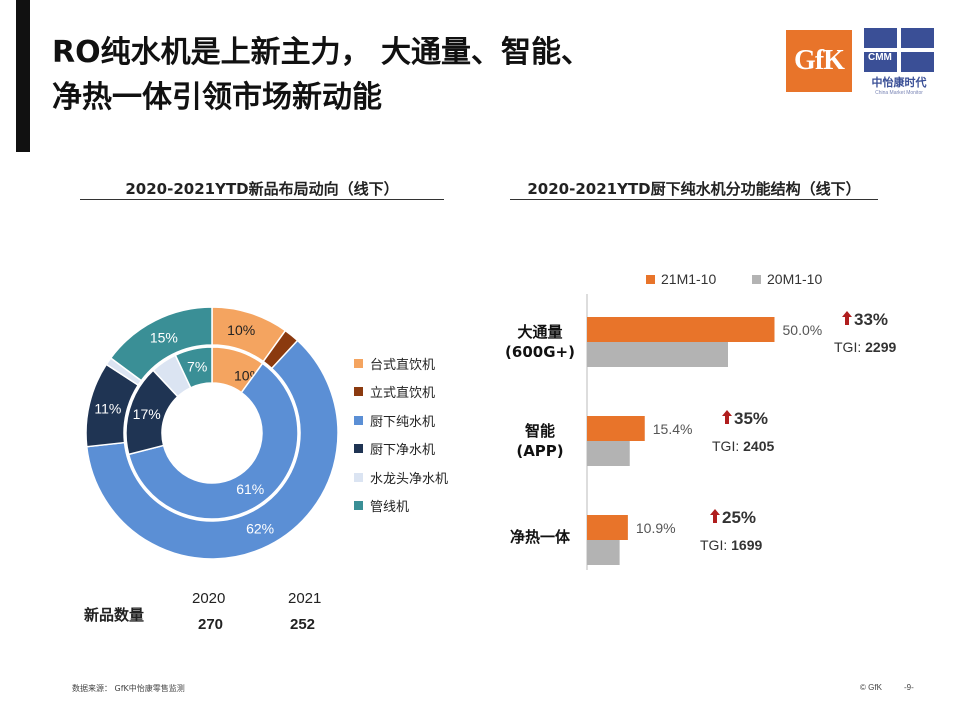 This screenshot has width=960, height=720. I want to click on bar-value-label-0: 50.0%, so click(803, 330).